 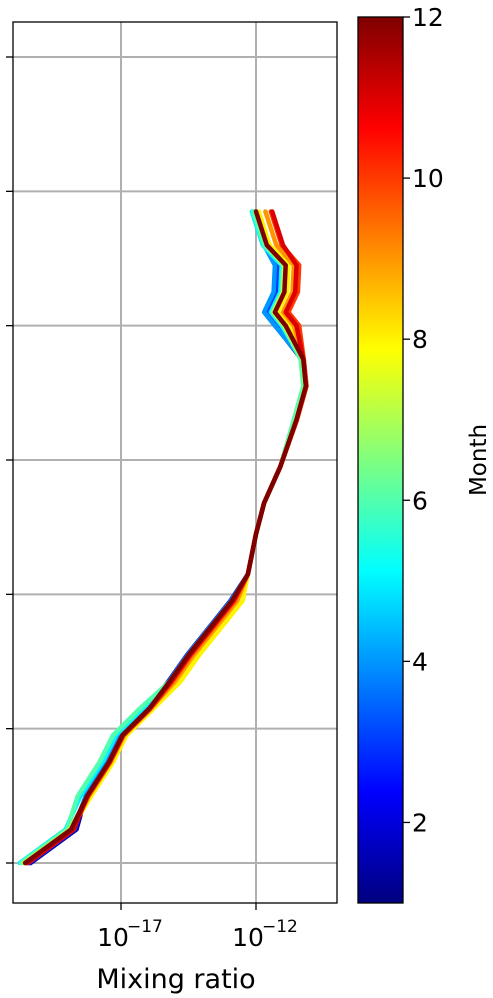 What do you see at coordinates (420, 661) in the screenshot?
I see `colorbar-tick-label: 4` at bounding box center [420, 661].